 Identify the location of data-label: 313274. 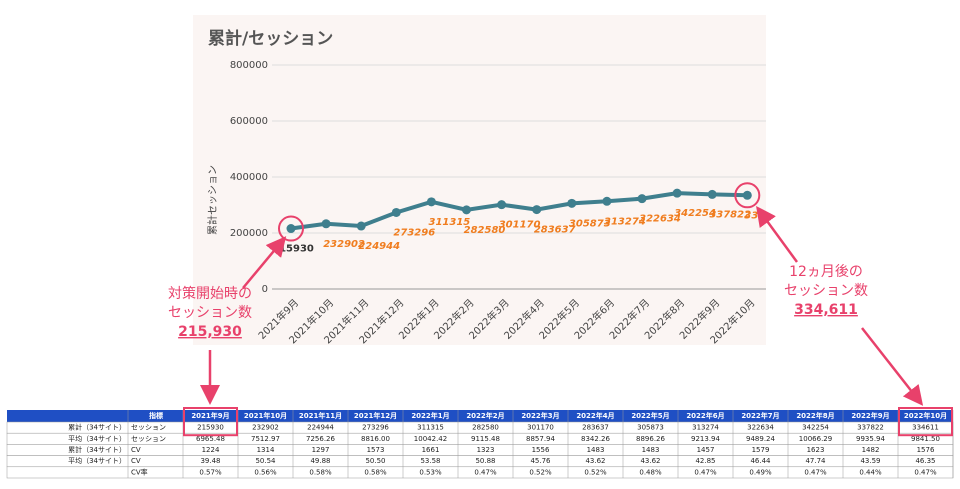
(625, 221).